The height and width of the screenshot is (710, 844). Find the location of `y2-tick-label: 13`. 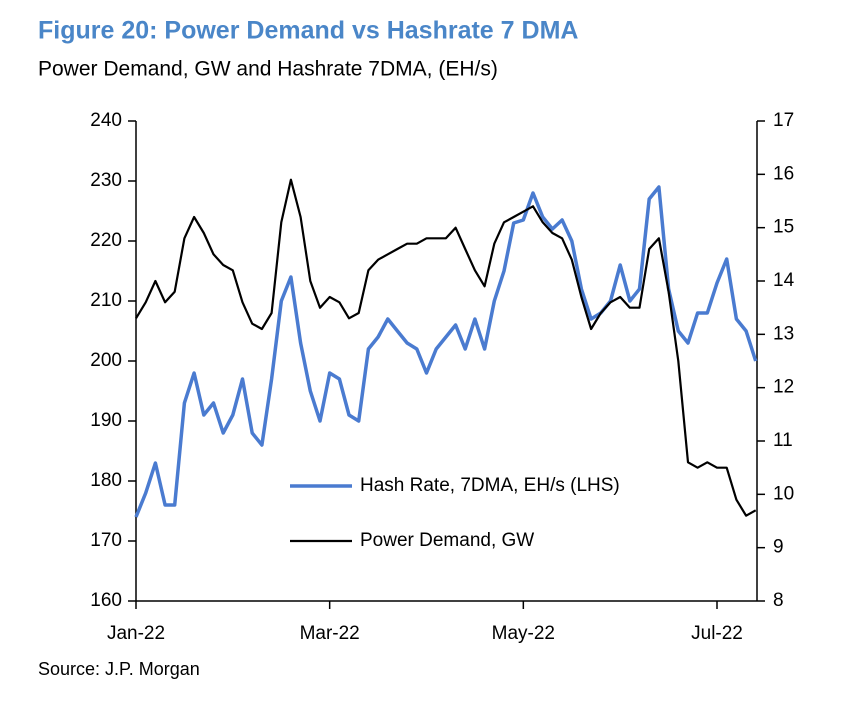

y2-tick-label: 13 is located at coordinates (783, 333).